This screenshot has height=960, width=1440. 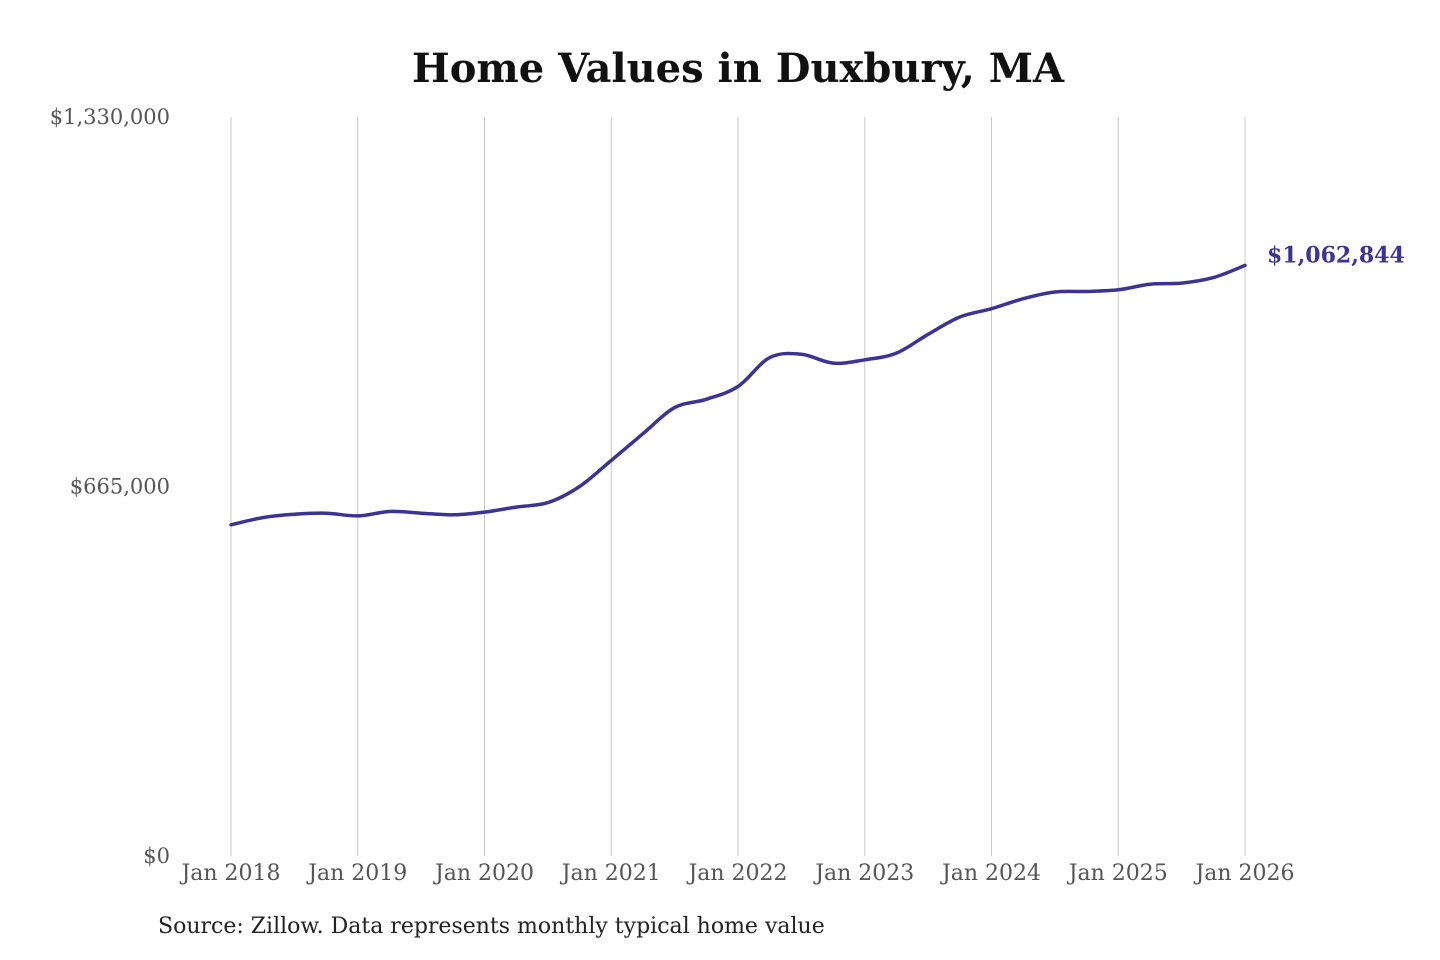 I want to click on x-tick-label: Jan 2023, so click(x=863, y=873).